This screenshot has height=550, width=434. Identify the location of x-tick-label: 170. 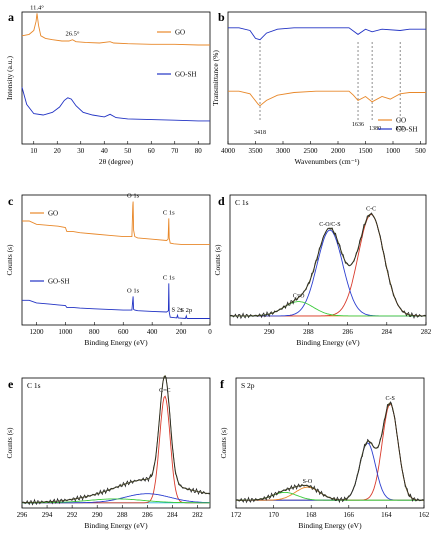
(273, 515).